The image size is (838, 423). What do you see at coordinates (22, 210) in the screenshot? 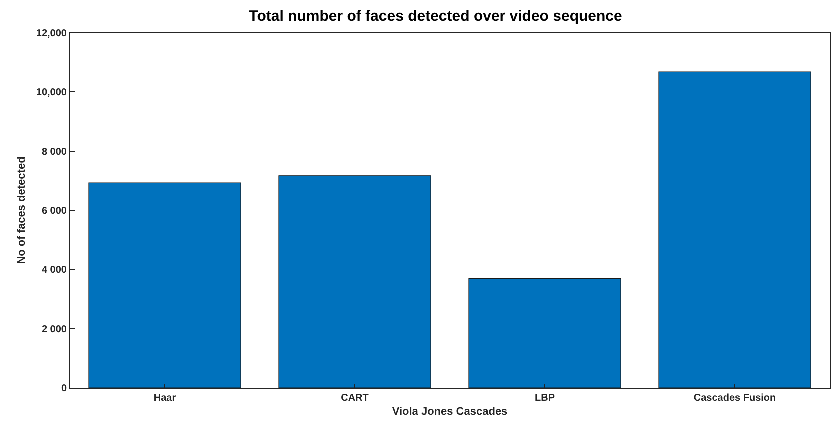
I see `y-axis-title: No of faces detected` at bounding box center [22, 210].